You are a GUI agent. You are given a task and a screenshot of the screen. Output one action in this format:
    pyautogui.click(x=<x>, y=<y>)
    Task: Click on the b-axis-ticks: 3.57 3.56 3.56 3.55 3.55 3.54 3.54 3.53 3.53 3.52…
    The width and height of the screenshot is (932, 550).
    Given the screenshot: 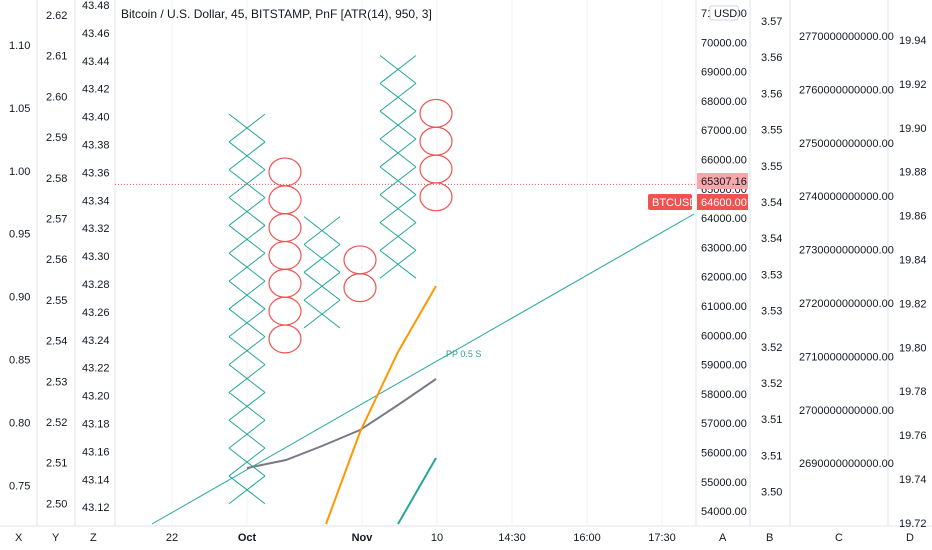 What is the action you would take?
    pyautogui.click(x=771, y=257)
    